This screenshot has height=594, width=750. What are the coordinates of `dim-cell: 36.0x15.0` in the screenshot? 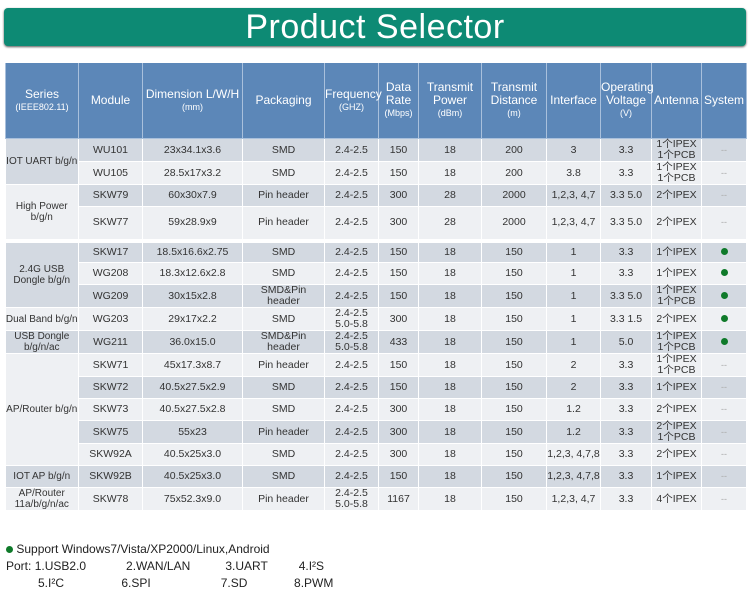 It's located at (192, 342).